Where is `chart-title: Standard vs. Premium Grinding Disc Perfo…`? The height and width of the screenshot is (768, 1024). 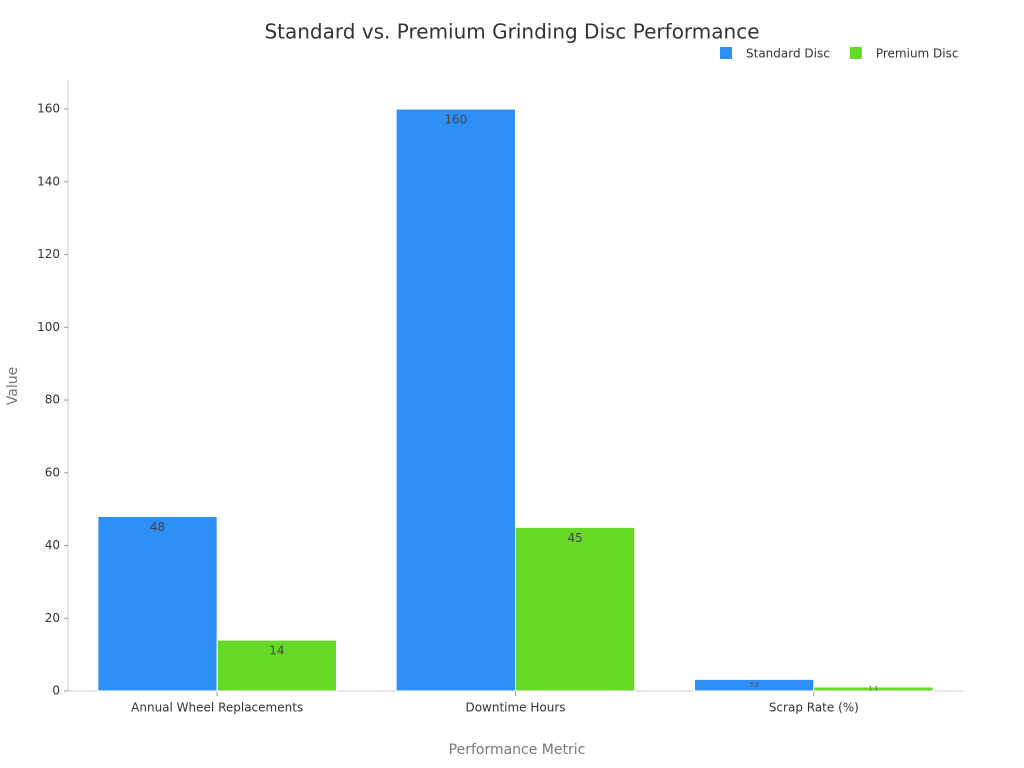
chart-title: Standard vs. Premium Grinding Disc Perfo… is located at coordinates (511, 32).